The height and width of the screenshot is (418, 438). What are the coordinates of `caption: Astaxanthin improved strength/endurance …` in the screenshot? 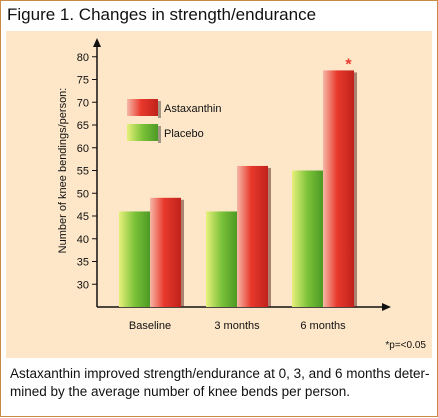 It's located at (220, 382).